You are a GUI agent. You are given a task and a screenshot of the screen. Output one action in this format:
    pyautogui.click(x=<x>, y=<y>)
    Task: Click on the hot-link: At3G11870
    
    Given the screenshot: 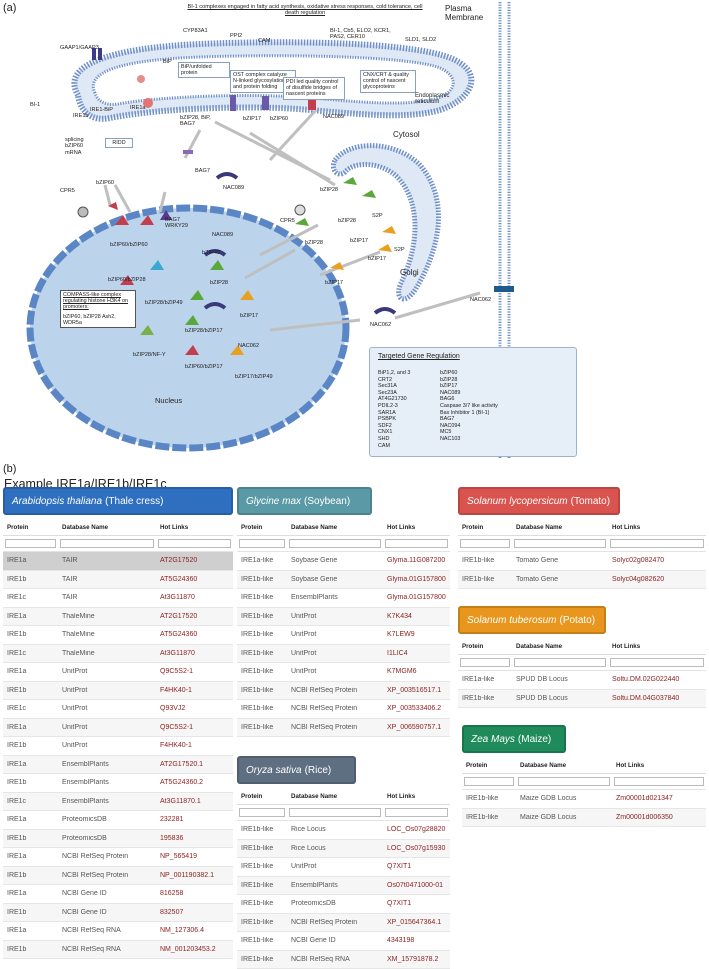 What is the action you would take?
    pyautogui.click(x=194, y=653)
    